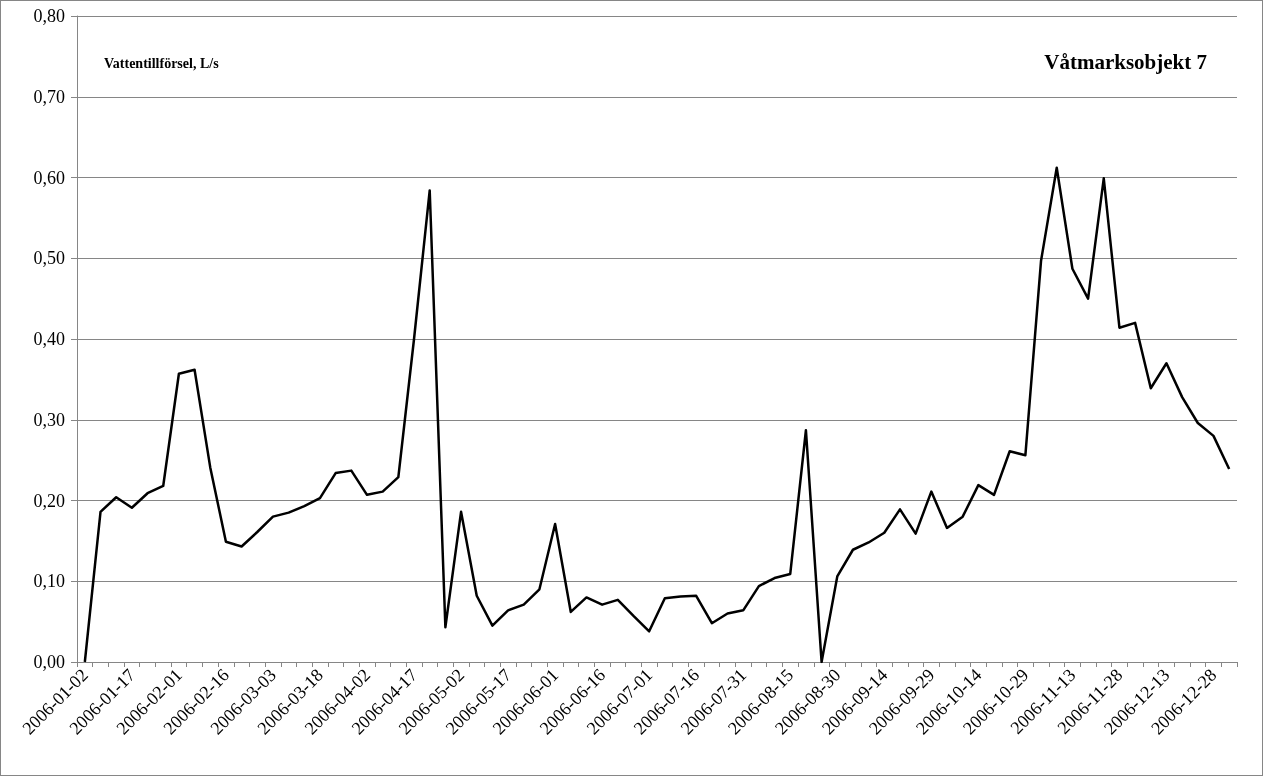 Image resolution: width=1263 pixels, height=776 pixels. What do you see at coordinates (162, 63) in the screenshot?
I see `y-axis-title: Vattentillförsel, L/s` at bounding box center [162, 63].